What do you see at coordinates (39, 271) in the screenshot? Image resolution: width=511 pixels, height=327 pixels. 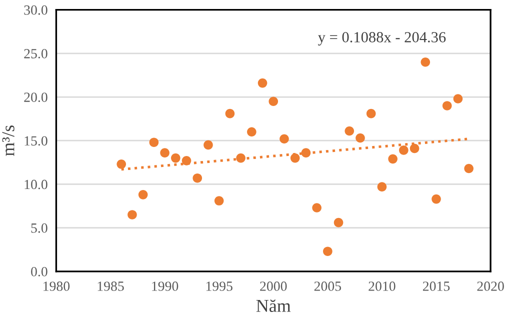 I see `y-tick-label: 0.0` at bounding box center [39, 271].